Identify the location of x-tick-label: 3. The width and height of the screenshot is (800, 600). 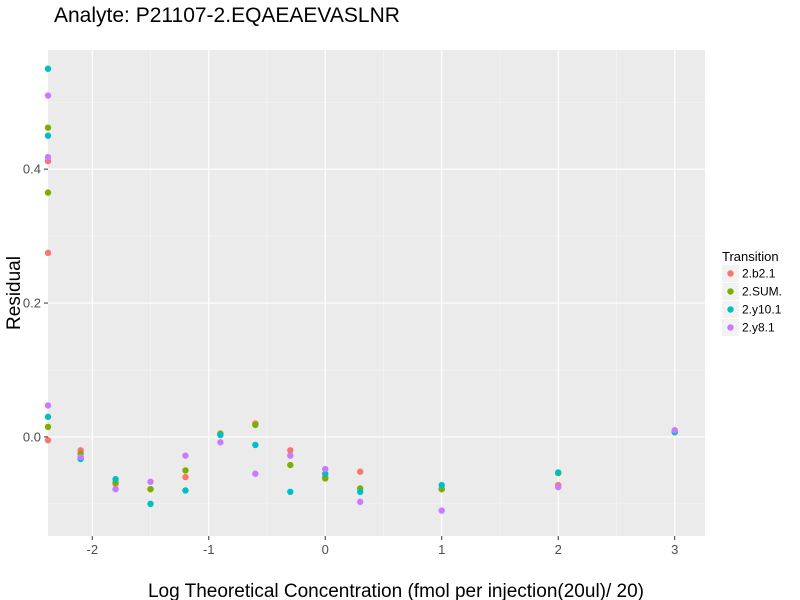
(674, 549).